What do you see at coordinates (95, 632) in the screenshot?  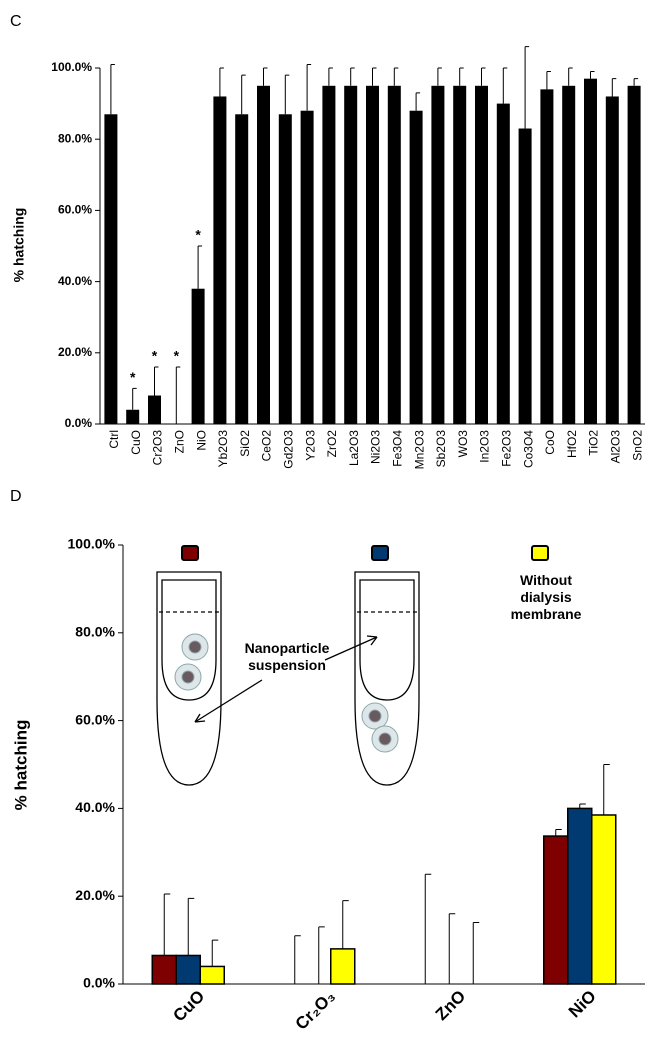 I see `y-tick-label: 80.0%` at bounding box center [95, 632].